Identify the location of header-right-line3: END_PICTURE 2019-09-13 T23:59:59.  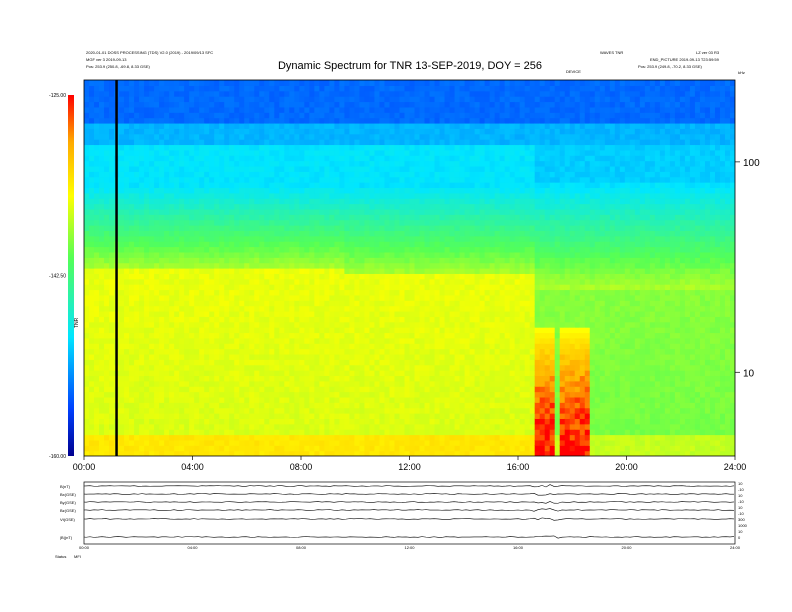
(685, 59).